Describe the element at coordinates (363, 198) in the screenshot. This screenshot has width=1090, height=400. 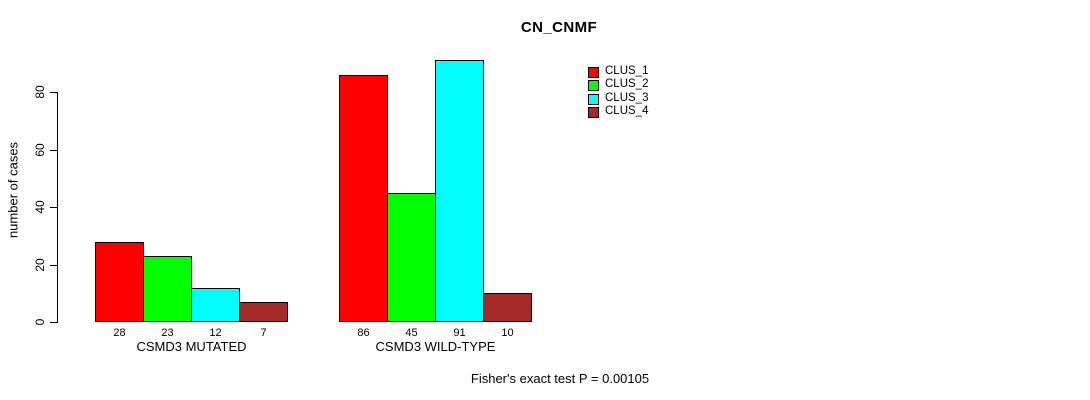
I see `bar-clus_1-group2` at that location.